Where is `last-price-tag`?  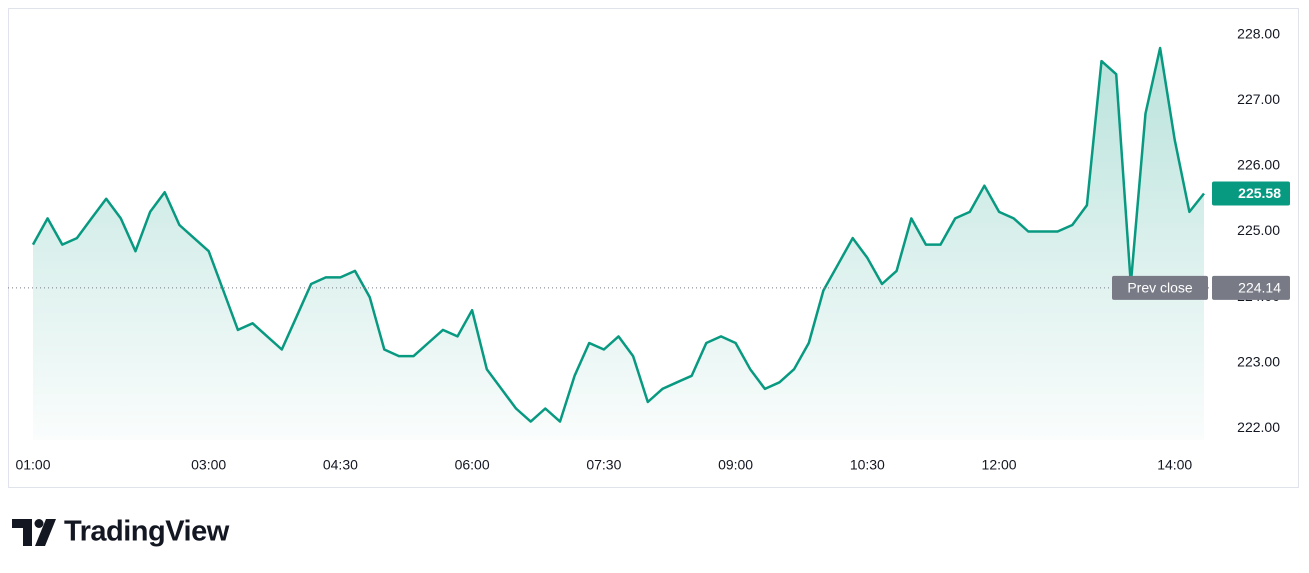
last-price-tag is located at coordinates (1251, 193).